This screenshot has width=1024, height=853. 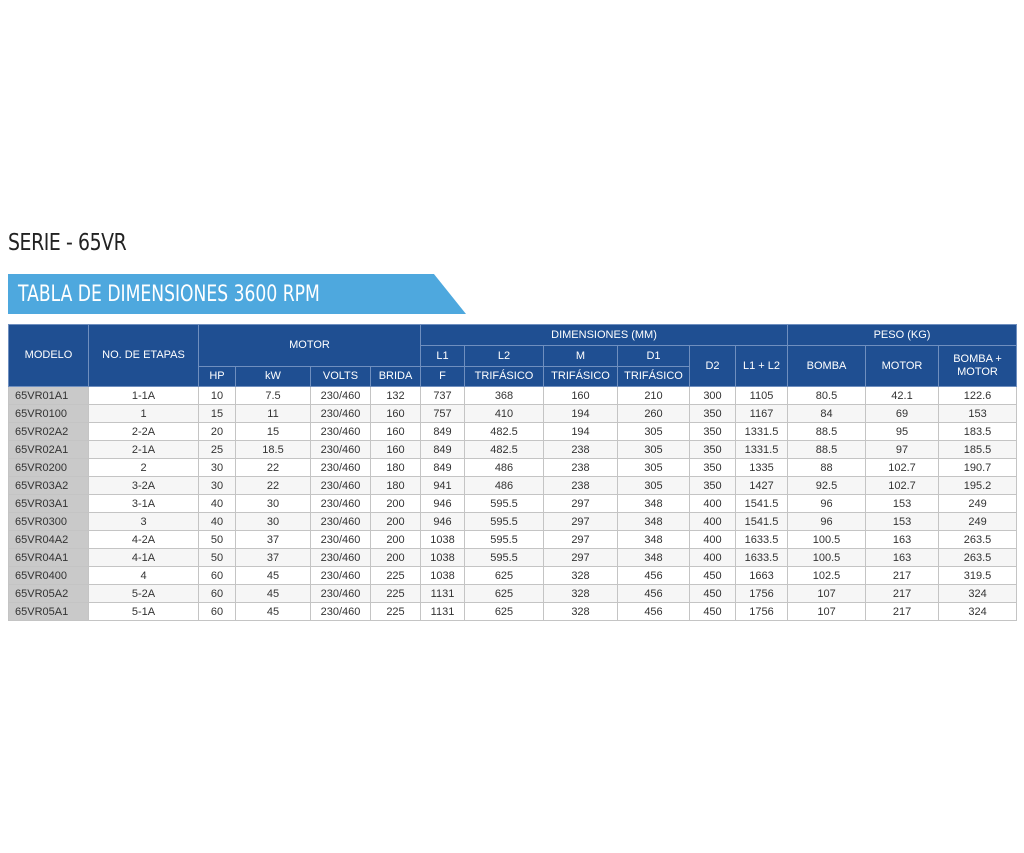 I want to click on cell-hp: 50, so click(x=217, y=539).